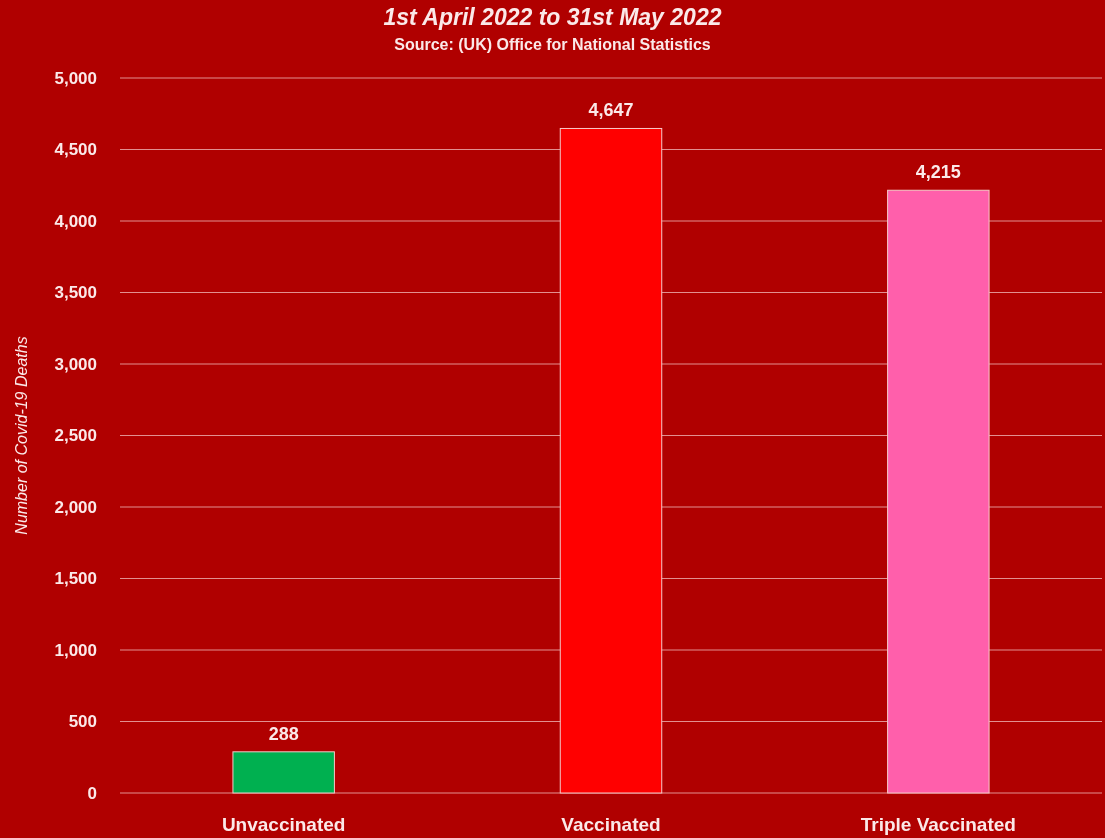  I want to click on data-label: 4,215, so click(938, 172).